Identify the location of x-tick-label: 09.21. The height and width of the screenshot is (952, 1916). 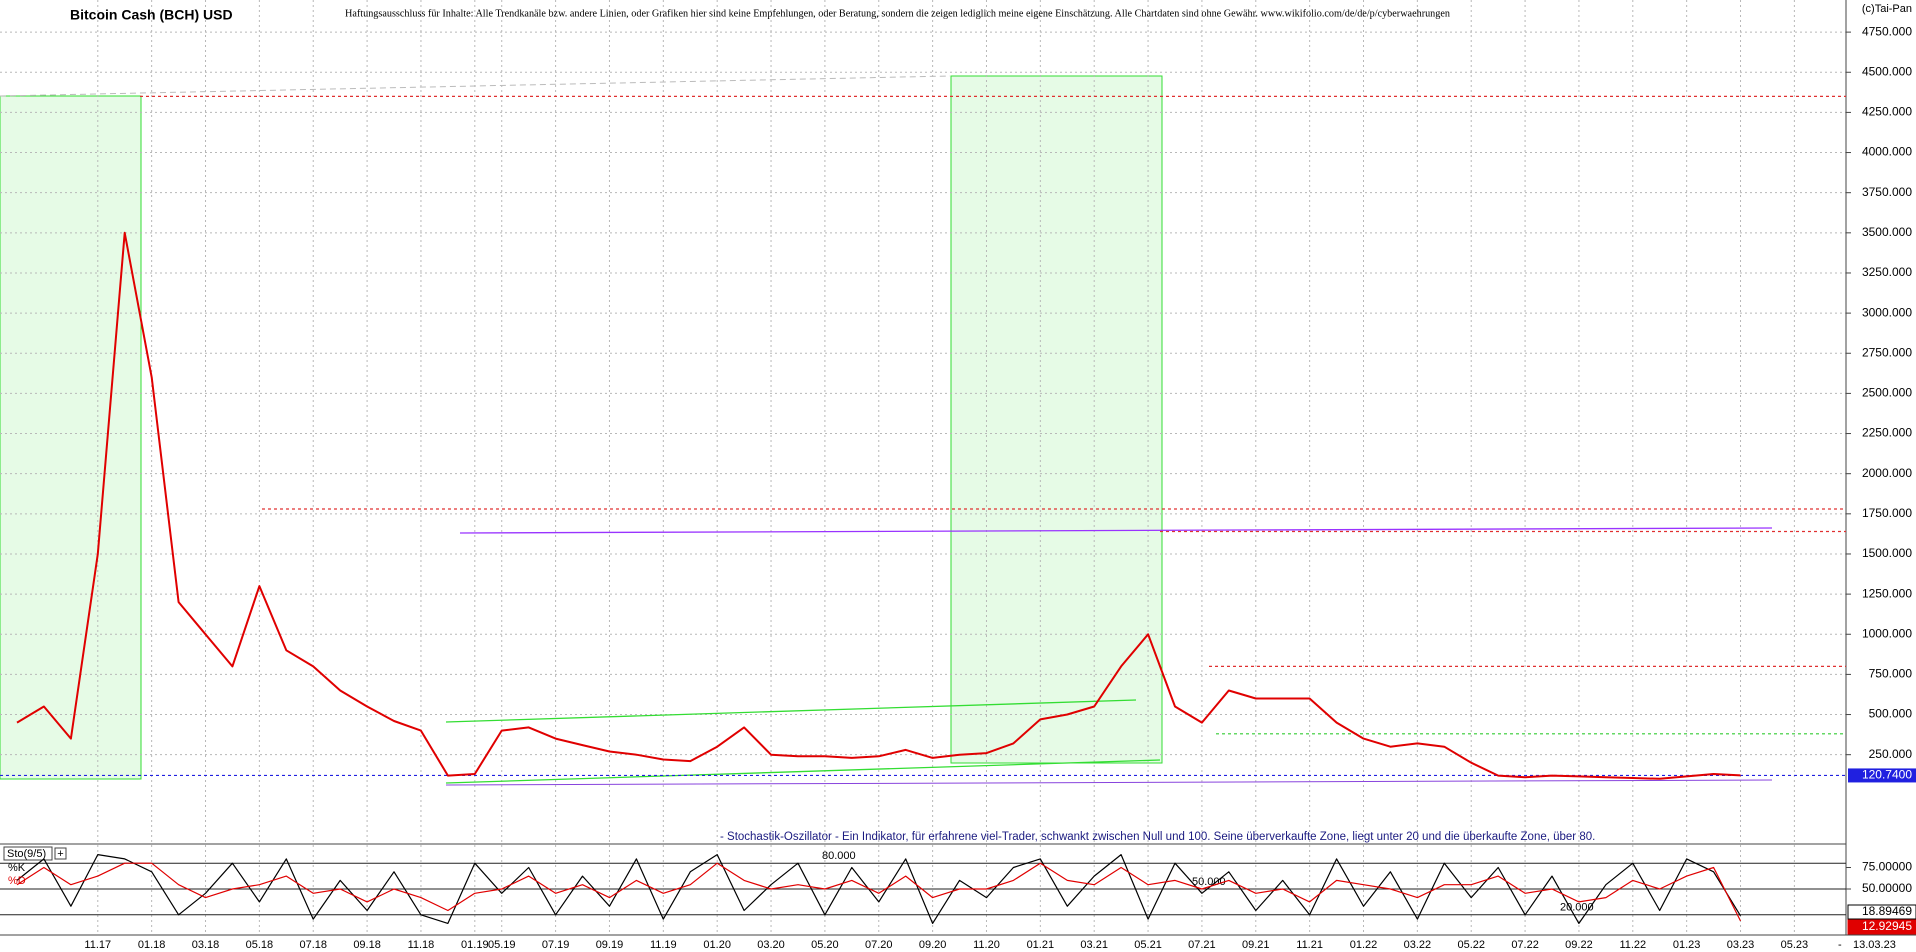
(1256, 945).